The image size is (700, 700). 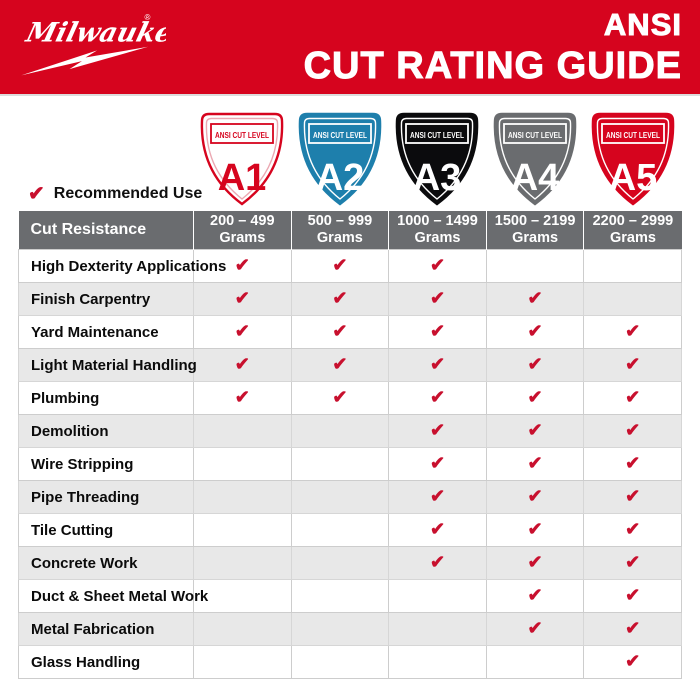 What do you see at coordinates (106, 629) in the screenshot?
I see `application-label: Metal Fabrication` at bounding box center [106, 629].